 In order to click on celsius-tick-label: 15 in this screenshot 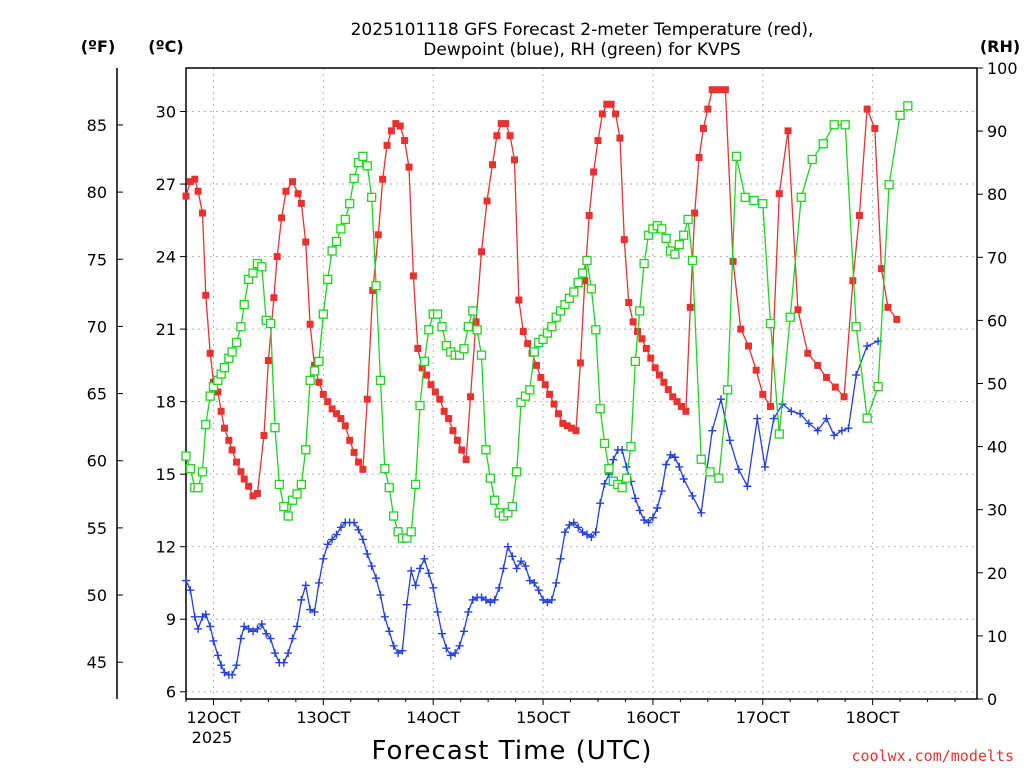, I will do `click(166, 474)`.